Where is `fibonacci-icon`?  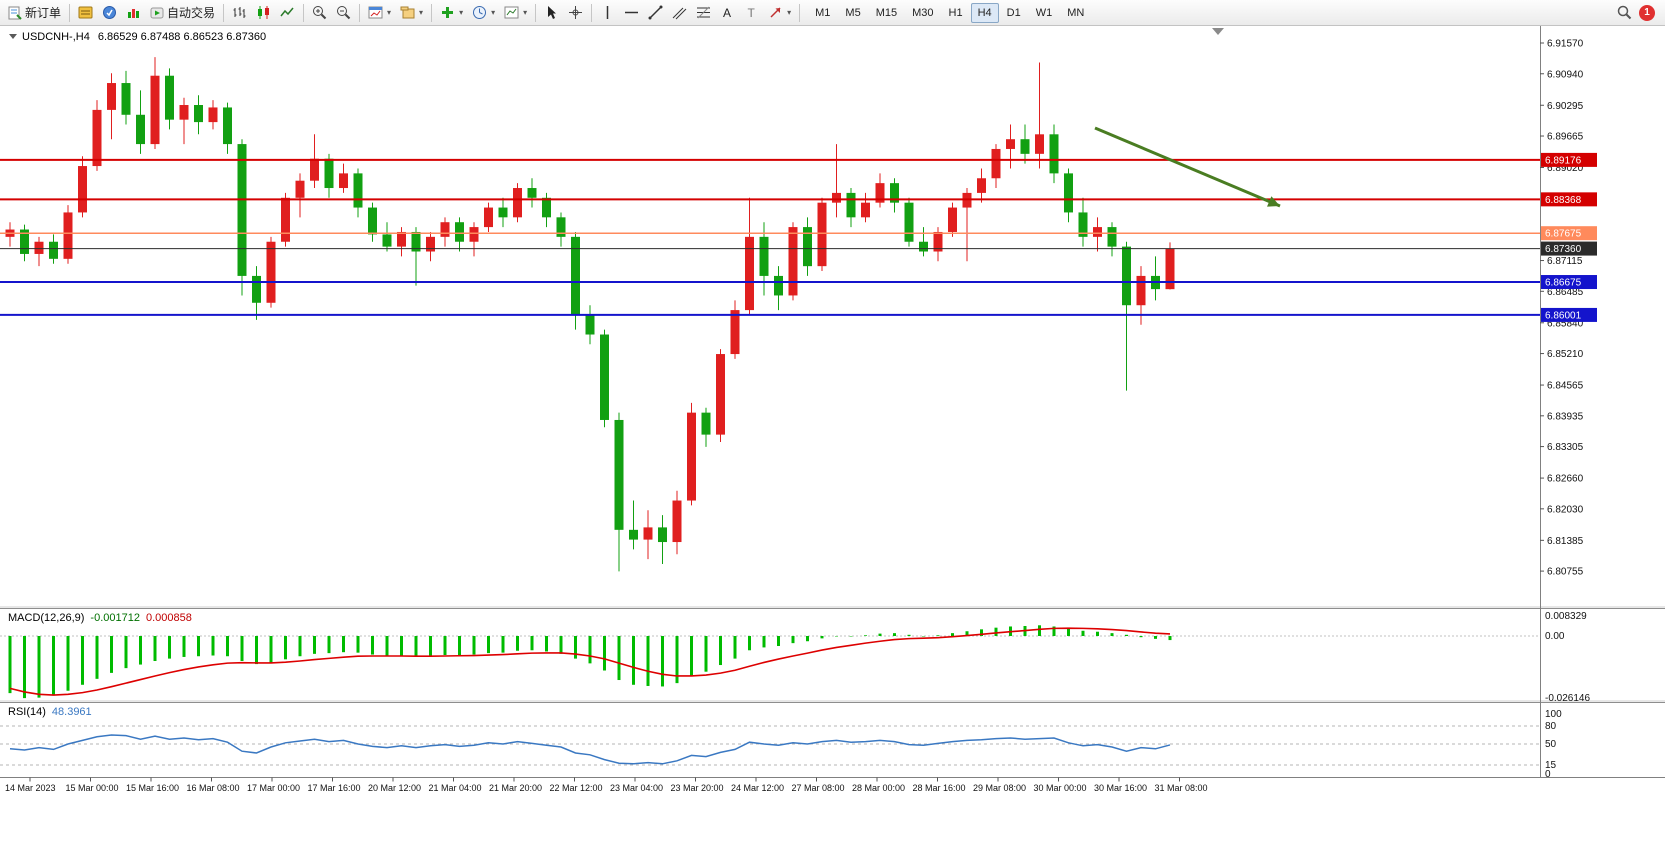 fibonacci-icon is located at coordinates (703, 12).